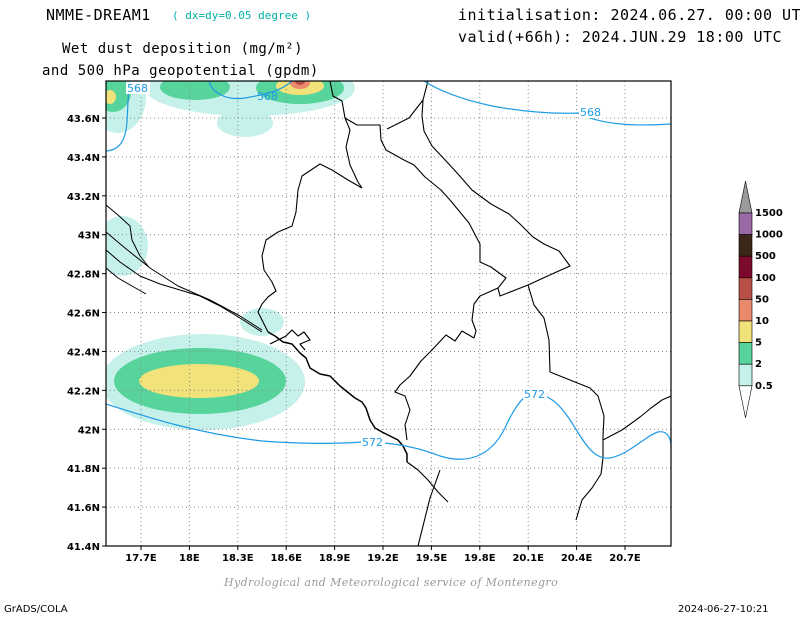 This screenshot has height=618, width=800. I want to click on legend-label: 0.5, so click(764, 386).